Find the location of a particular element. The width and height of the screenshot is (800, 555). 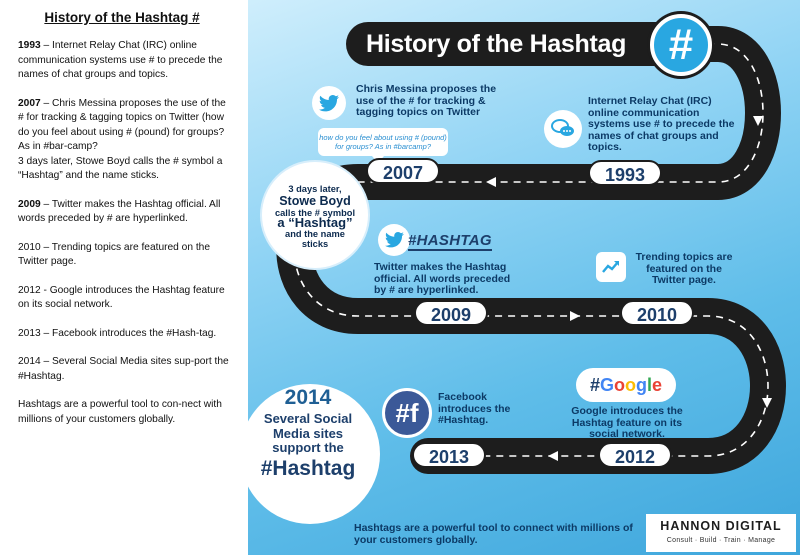

infographic-title: History of the Hashtag is located at coordinates (519, 44).